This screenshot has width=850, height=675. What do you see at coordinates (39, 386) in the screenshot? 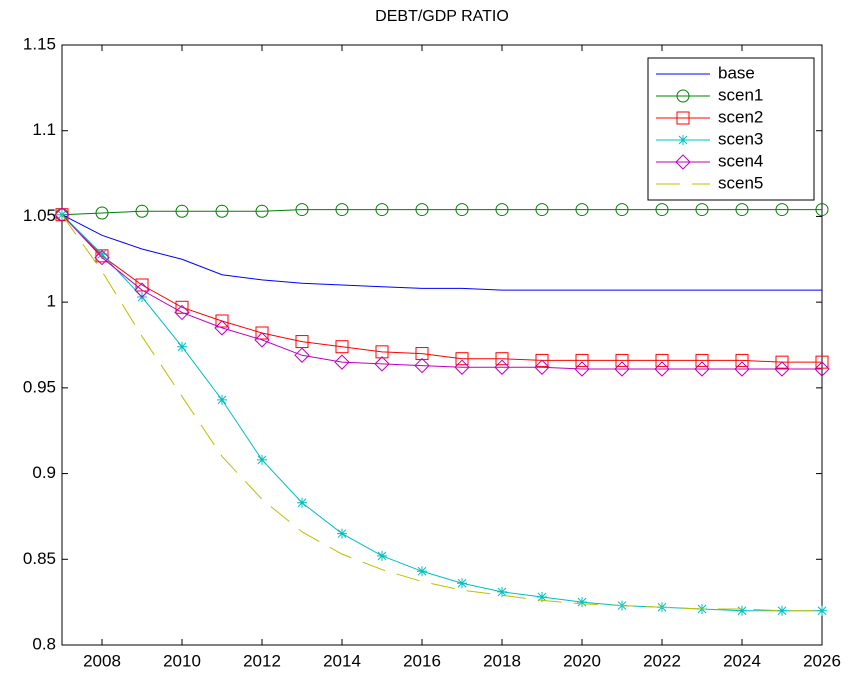
I see `y-tick-label: 0.95` at bounding box center [39, 386].